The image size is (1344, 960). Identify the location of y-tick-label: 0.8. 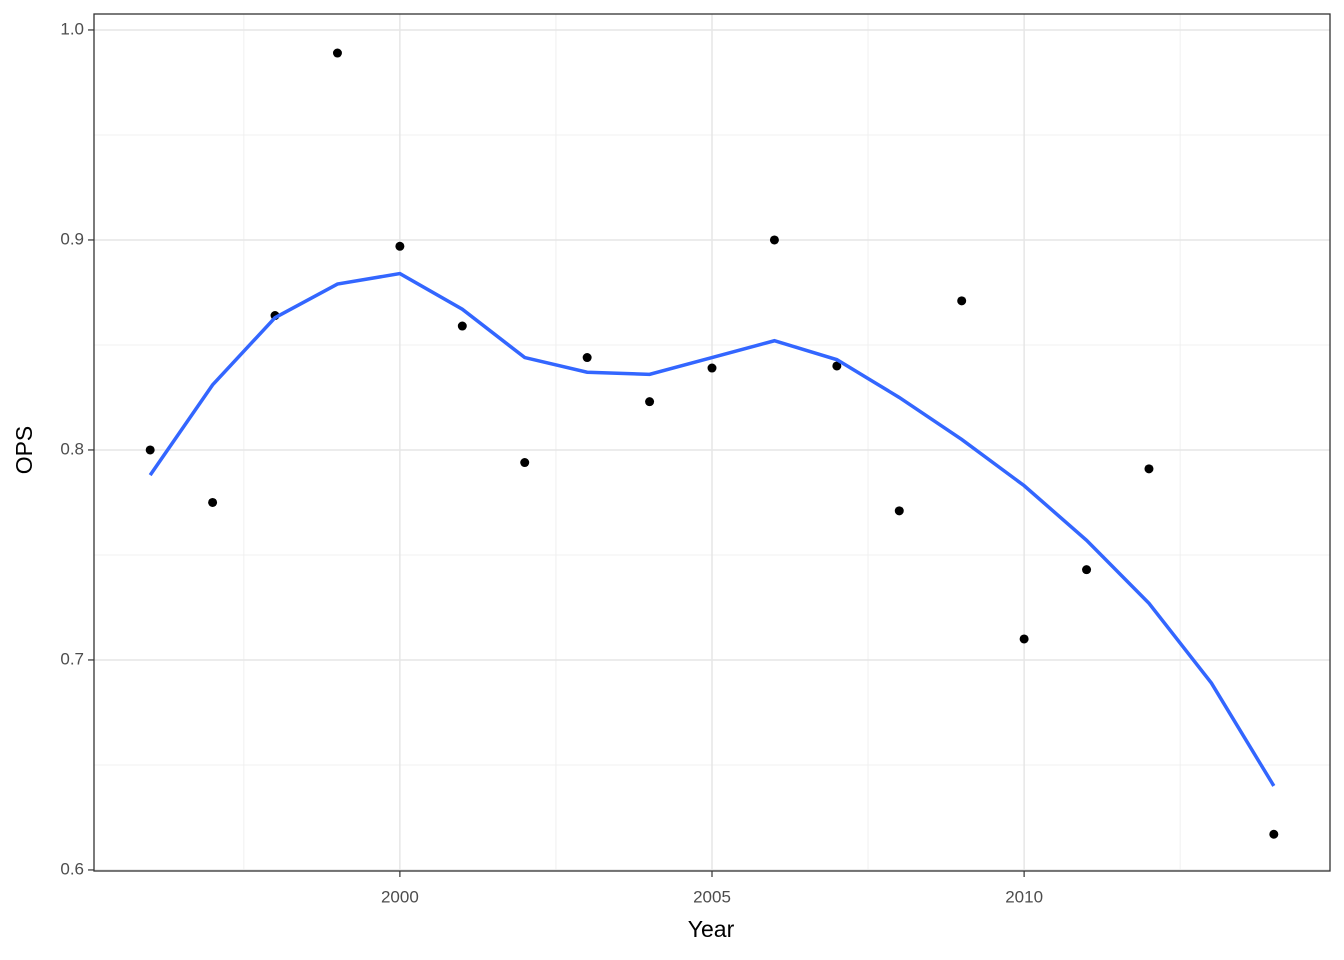
(72, 448).